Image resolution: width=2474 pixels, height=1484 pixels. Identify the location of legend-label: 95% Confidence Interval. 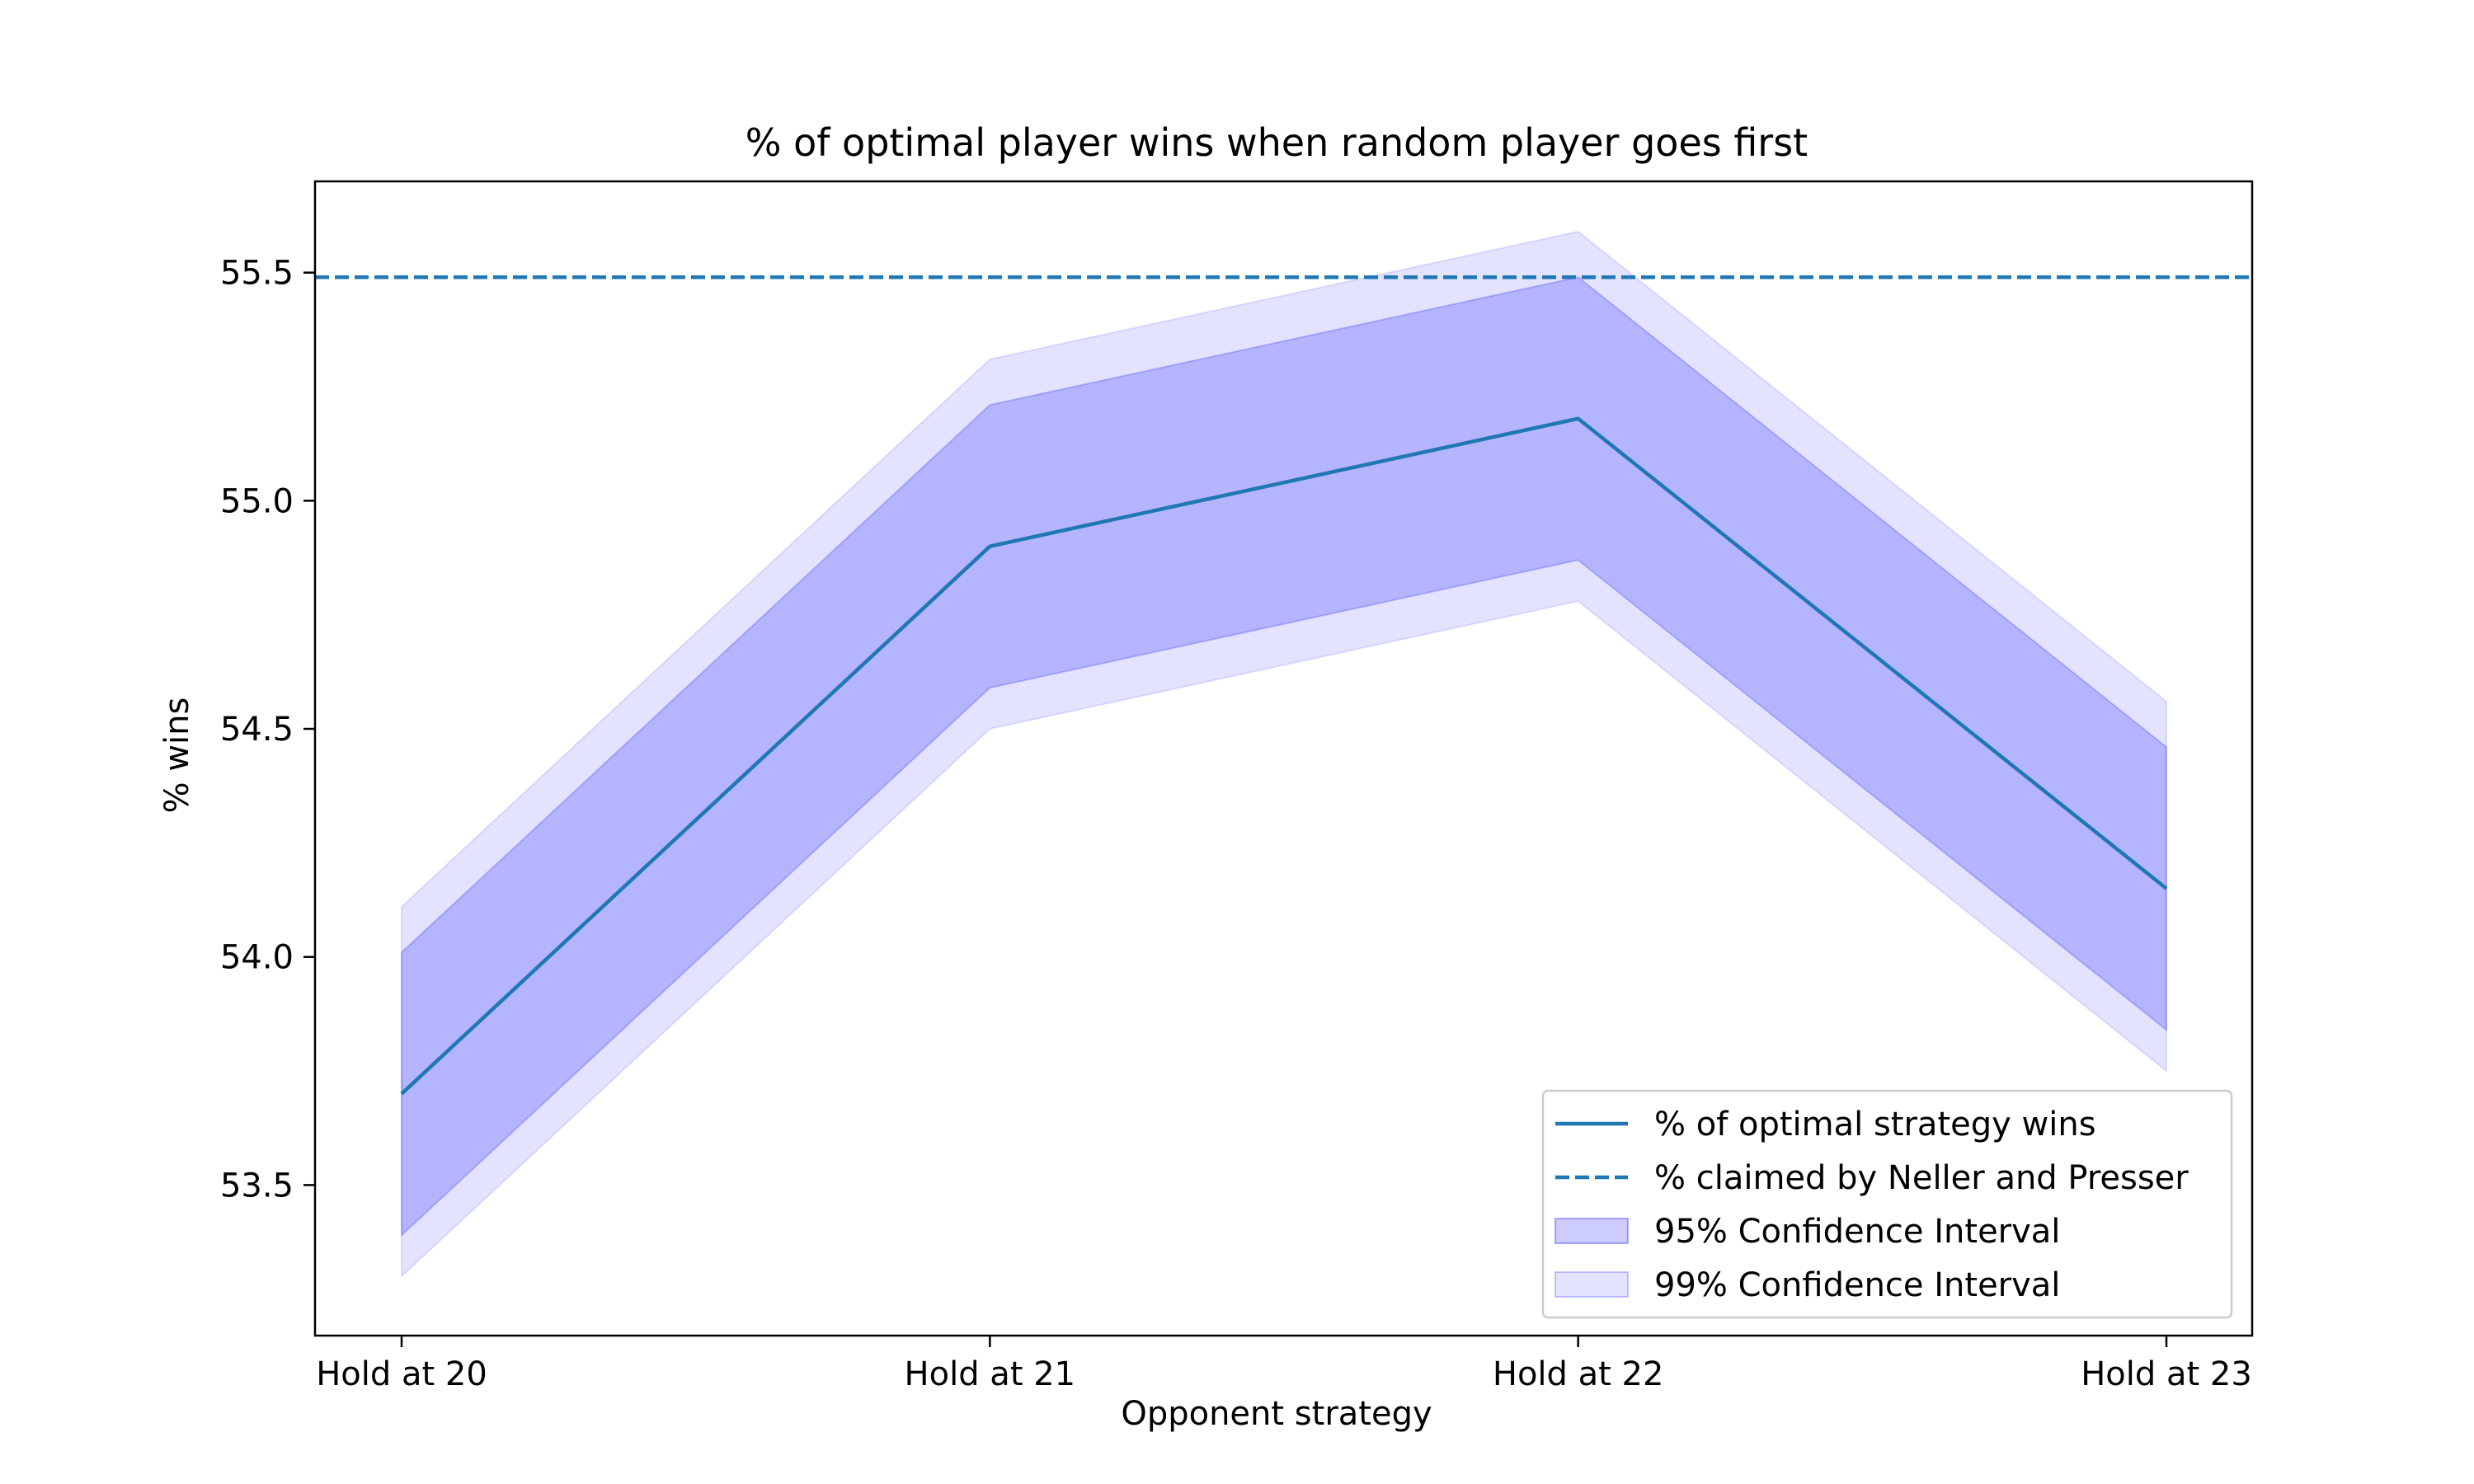
(1857, 1232).